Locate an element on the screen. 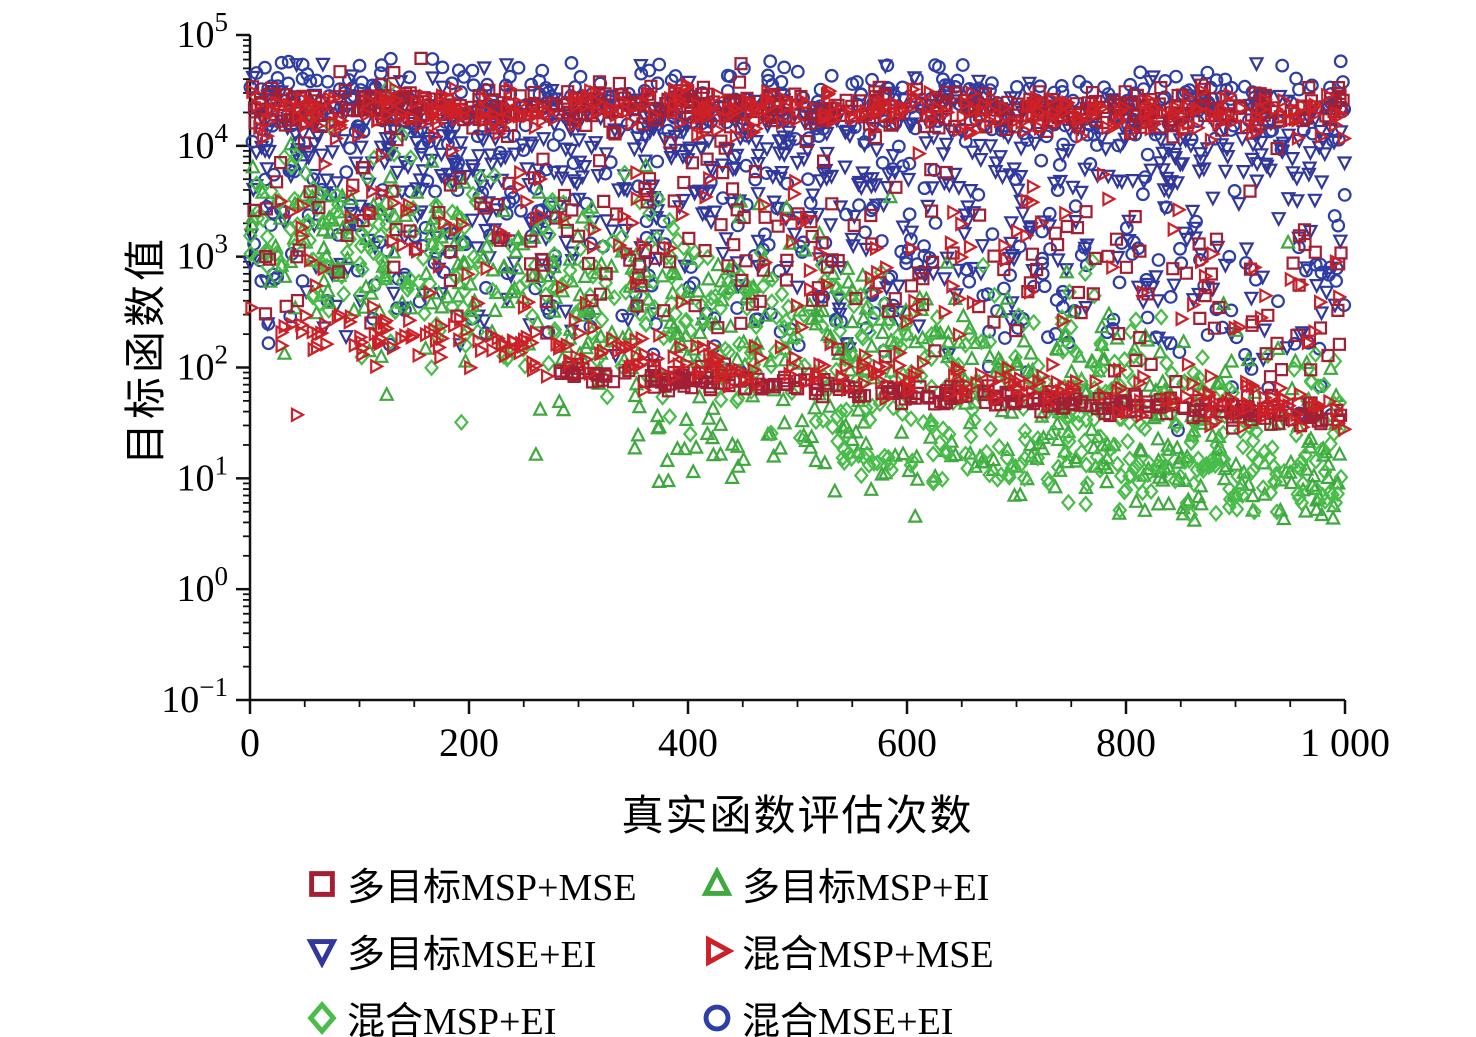  legend-label: 混合MSP+MSE is located at coordinates (868, 955).